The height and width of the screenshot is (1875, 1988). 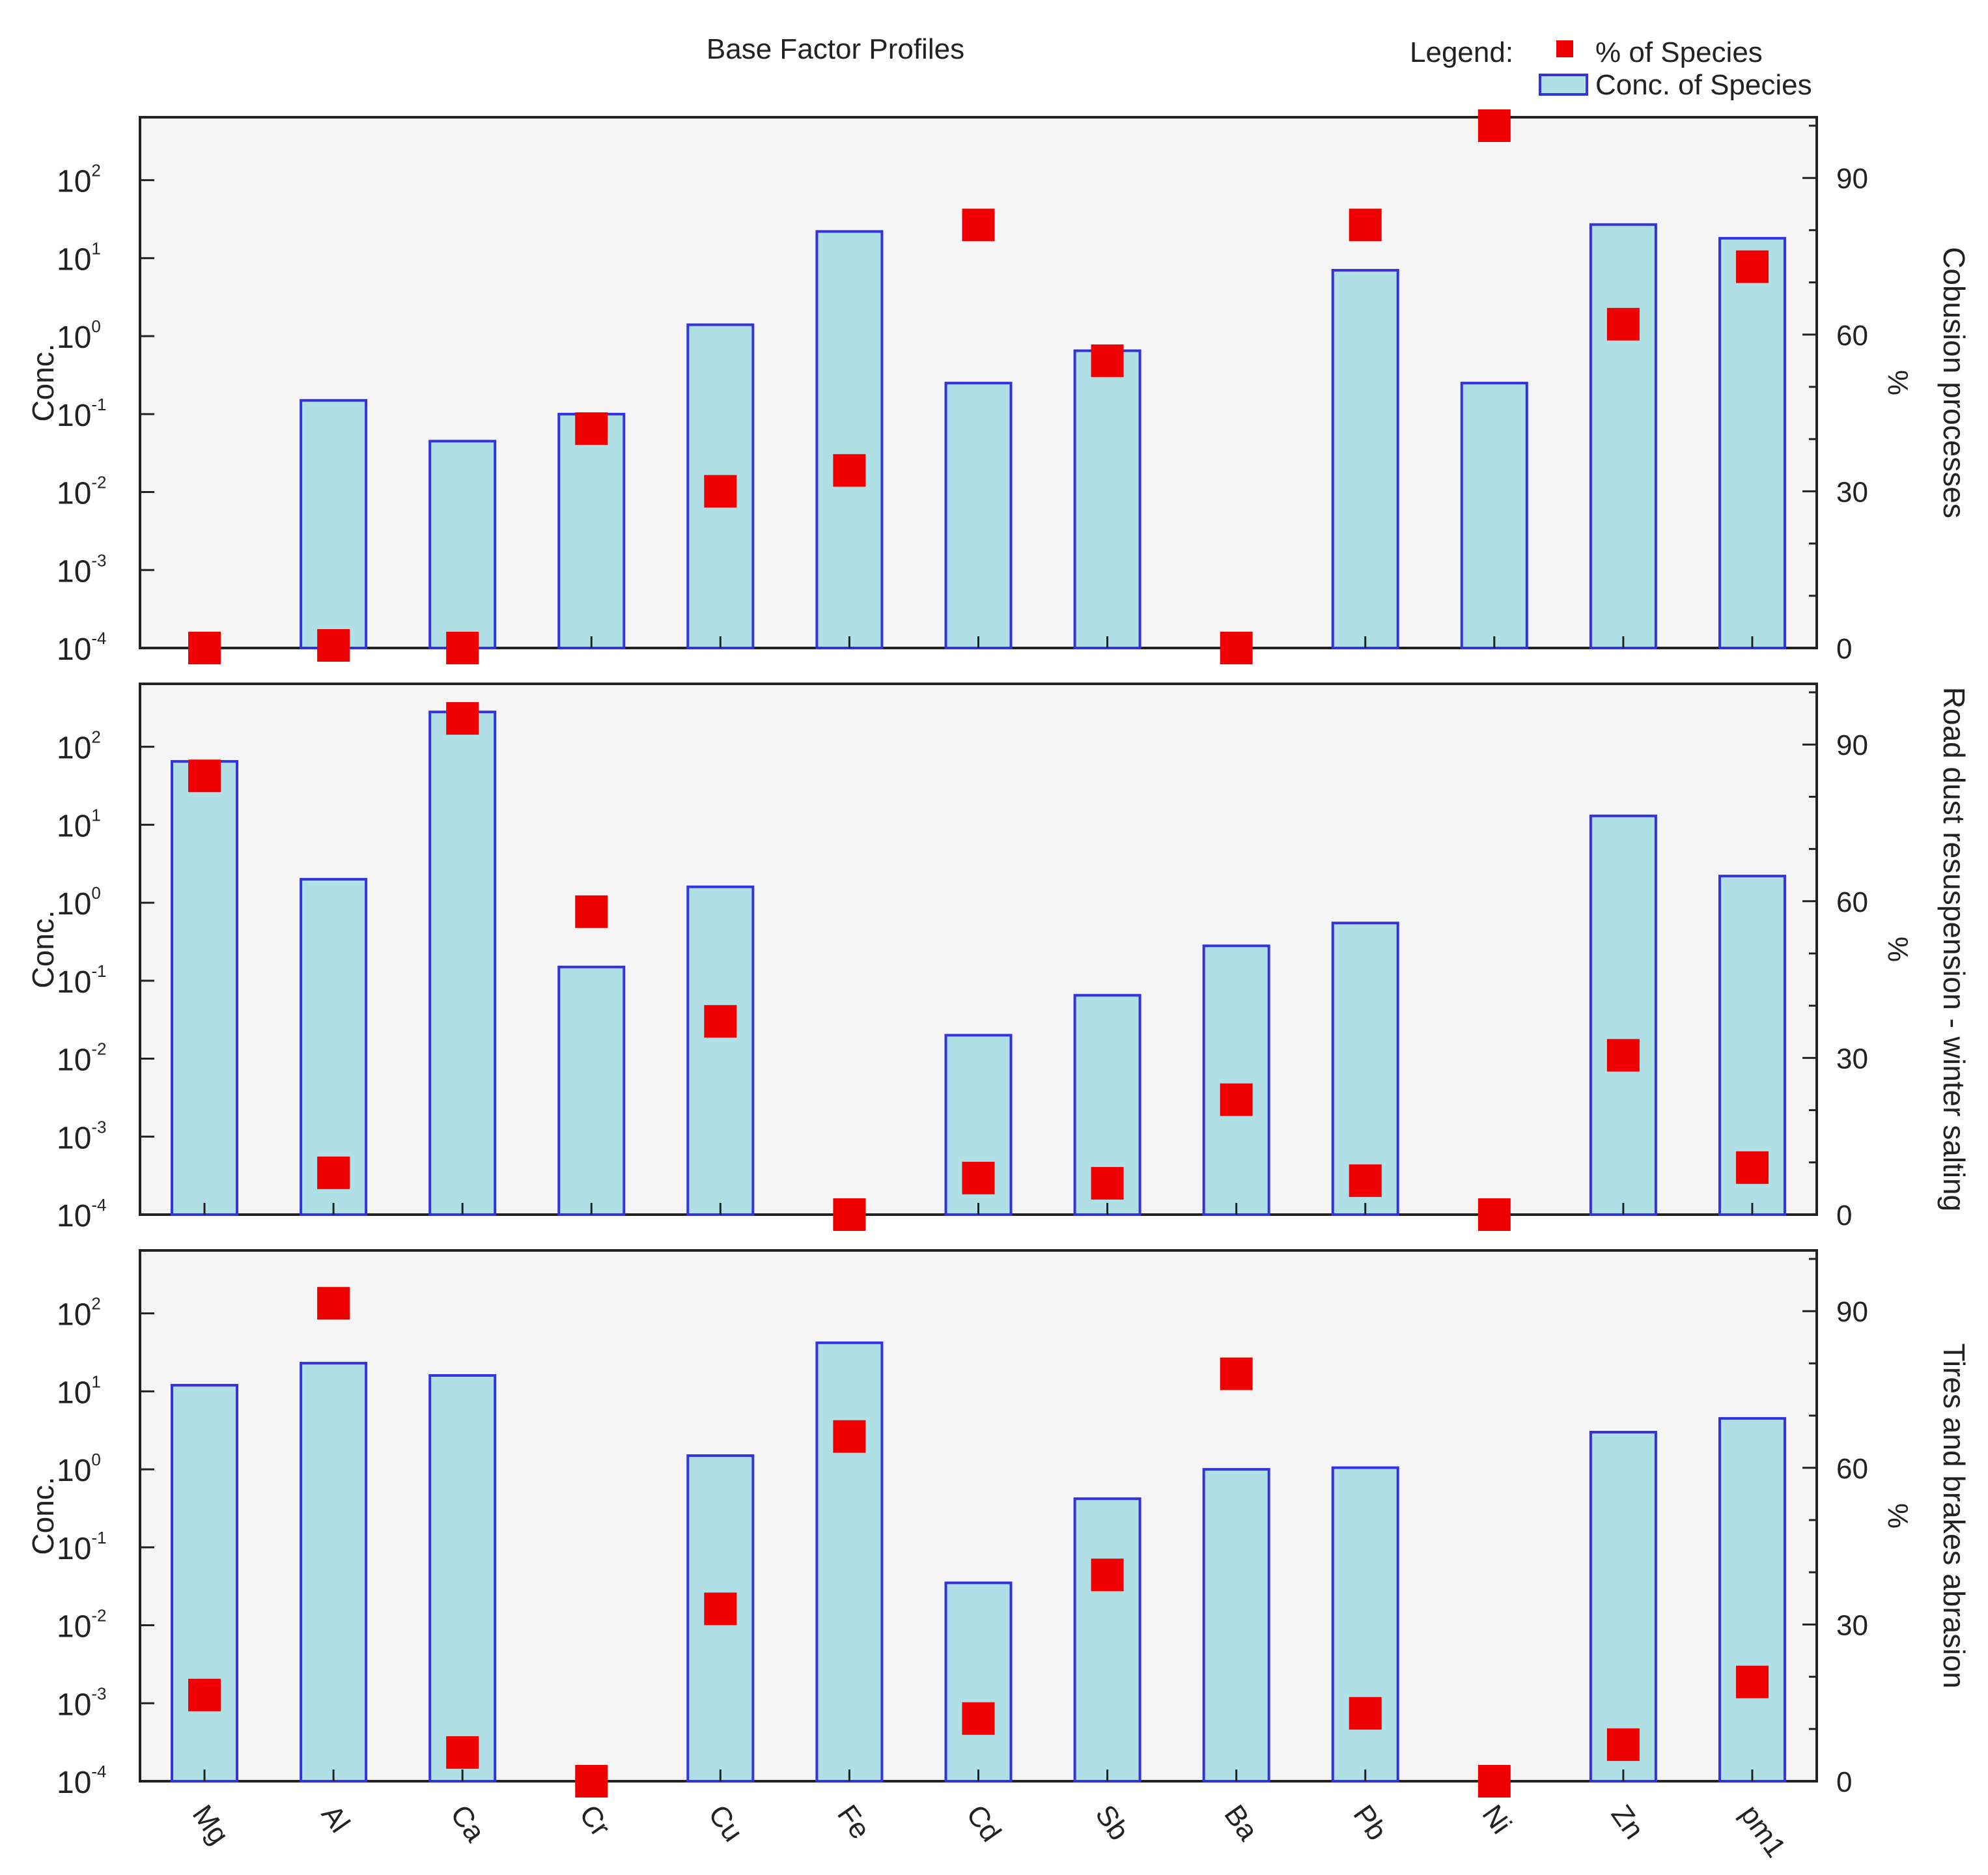 I want to click on category-label: Ba, so click(x=1241, y=1823).